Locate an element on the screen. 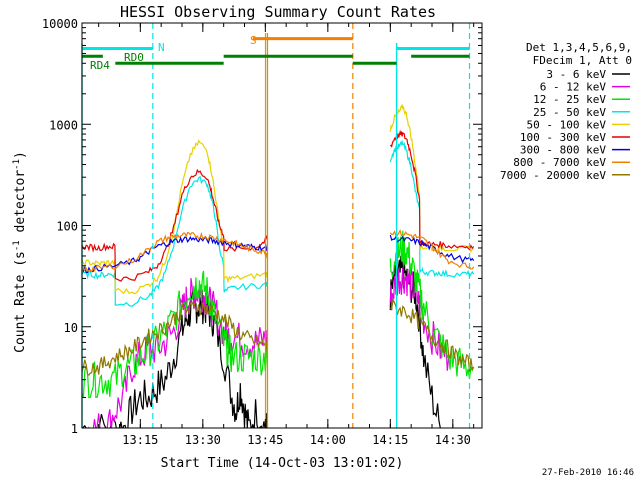 This screenshot has height=480, width=640. legend-label: 800 - 7000 keV is located at coordinates (559, 162).